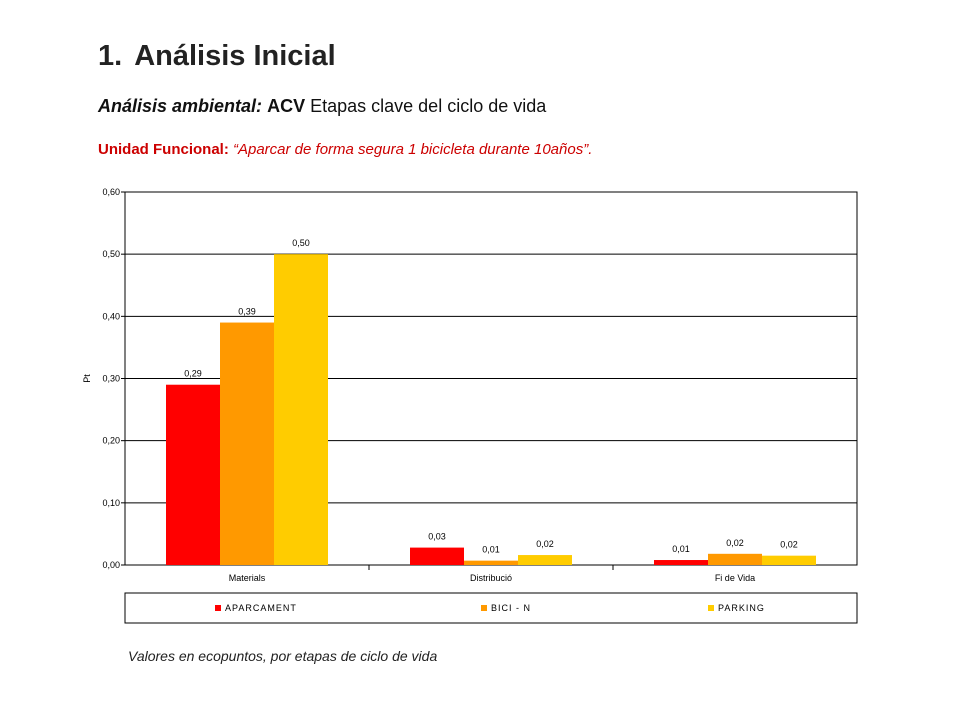 Image resolution: width=960 pixels, height=720 pixels. I want to click on y-tick-label: 0,60, so click(111, 192).